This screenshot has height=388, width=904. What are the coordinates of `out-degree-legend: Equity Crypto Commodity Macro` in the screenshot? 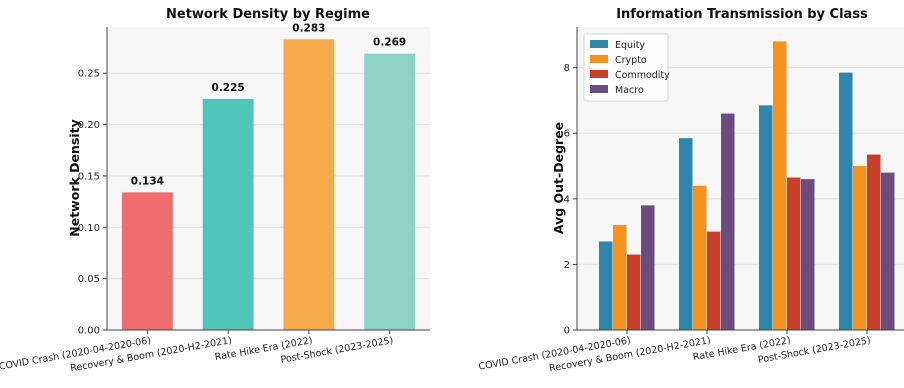 It's located at (626, 67).